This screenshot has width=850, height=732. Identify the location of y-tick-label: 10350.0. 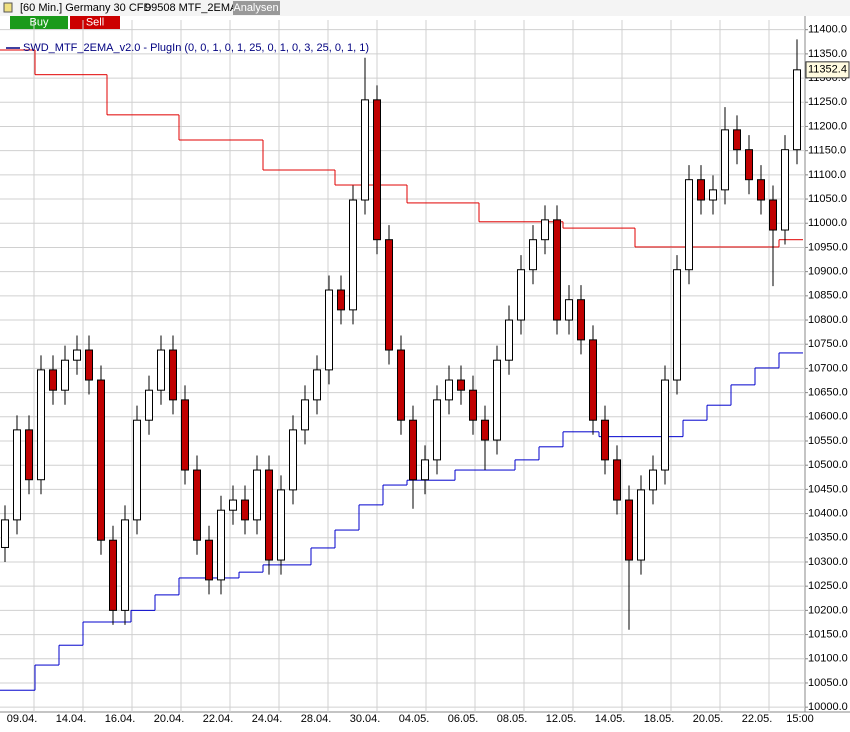
(828, 538).